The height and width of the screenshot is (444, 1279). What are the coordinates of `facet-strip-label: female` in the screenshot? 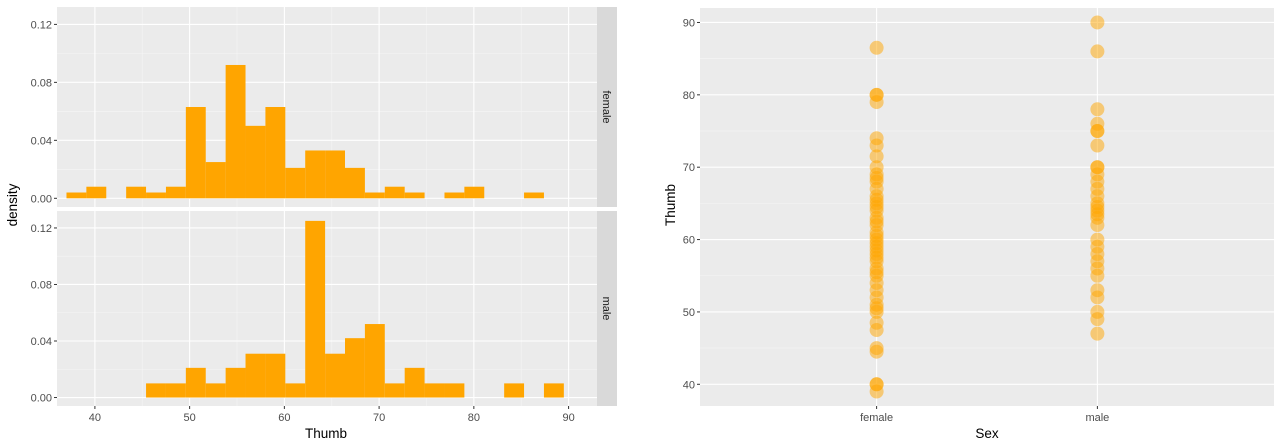 It's located at (606, 106).